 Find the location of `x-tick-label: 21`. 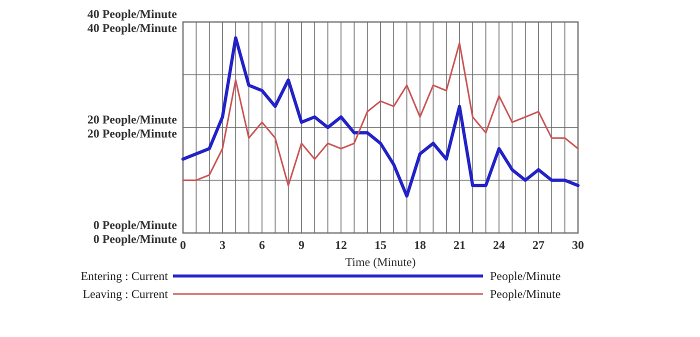

x-tick-label: 21 is located at coordinates (460, 245).